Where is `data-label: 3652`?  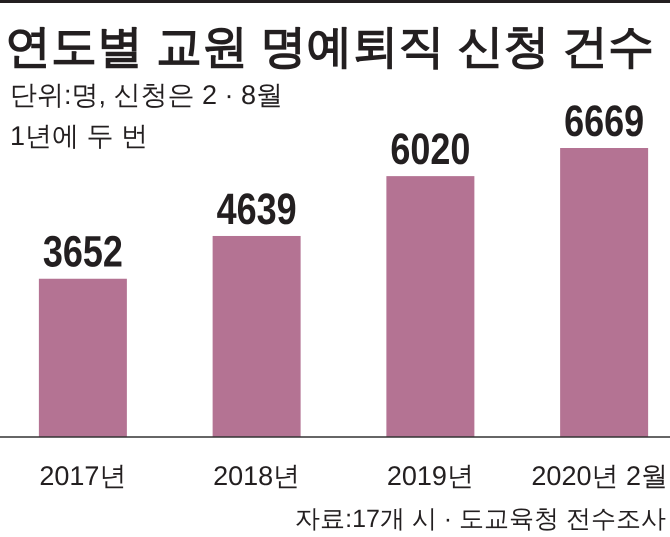 data-label: 3652 is located at coordinates (91, 252).